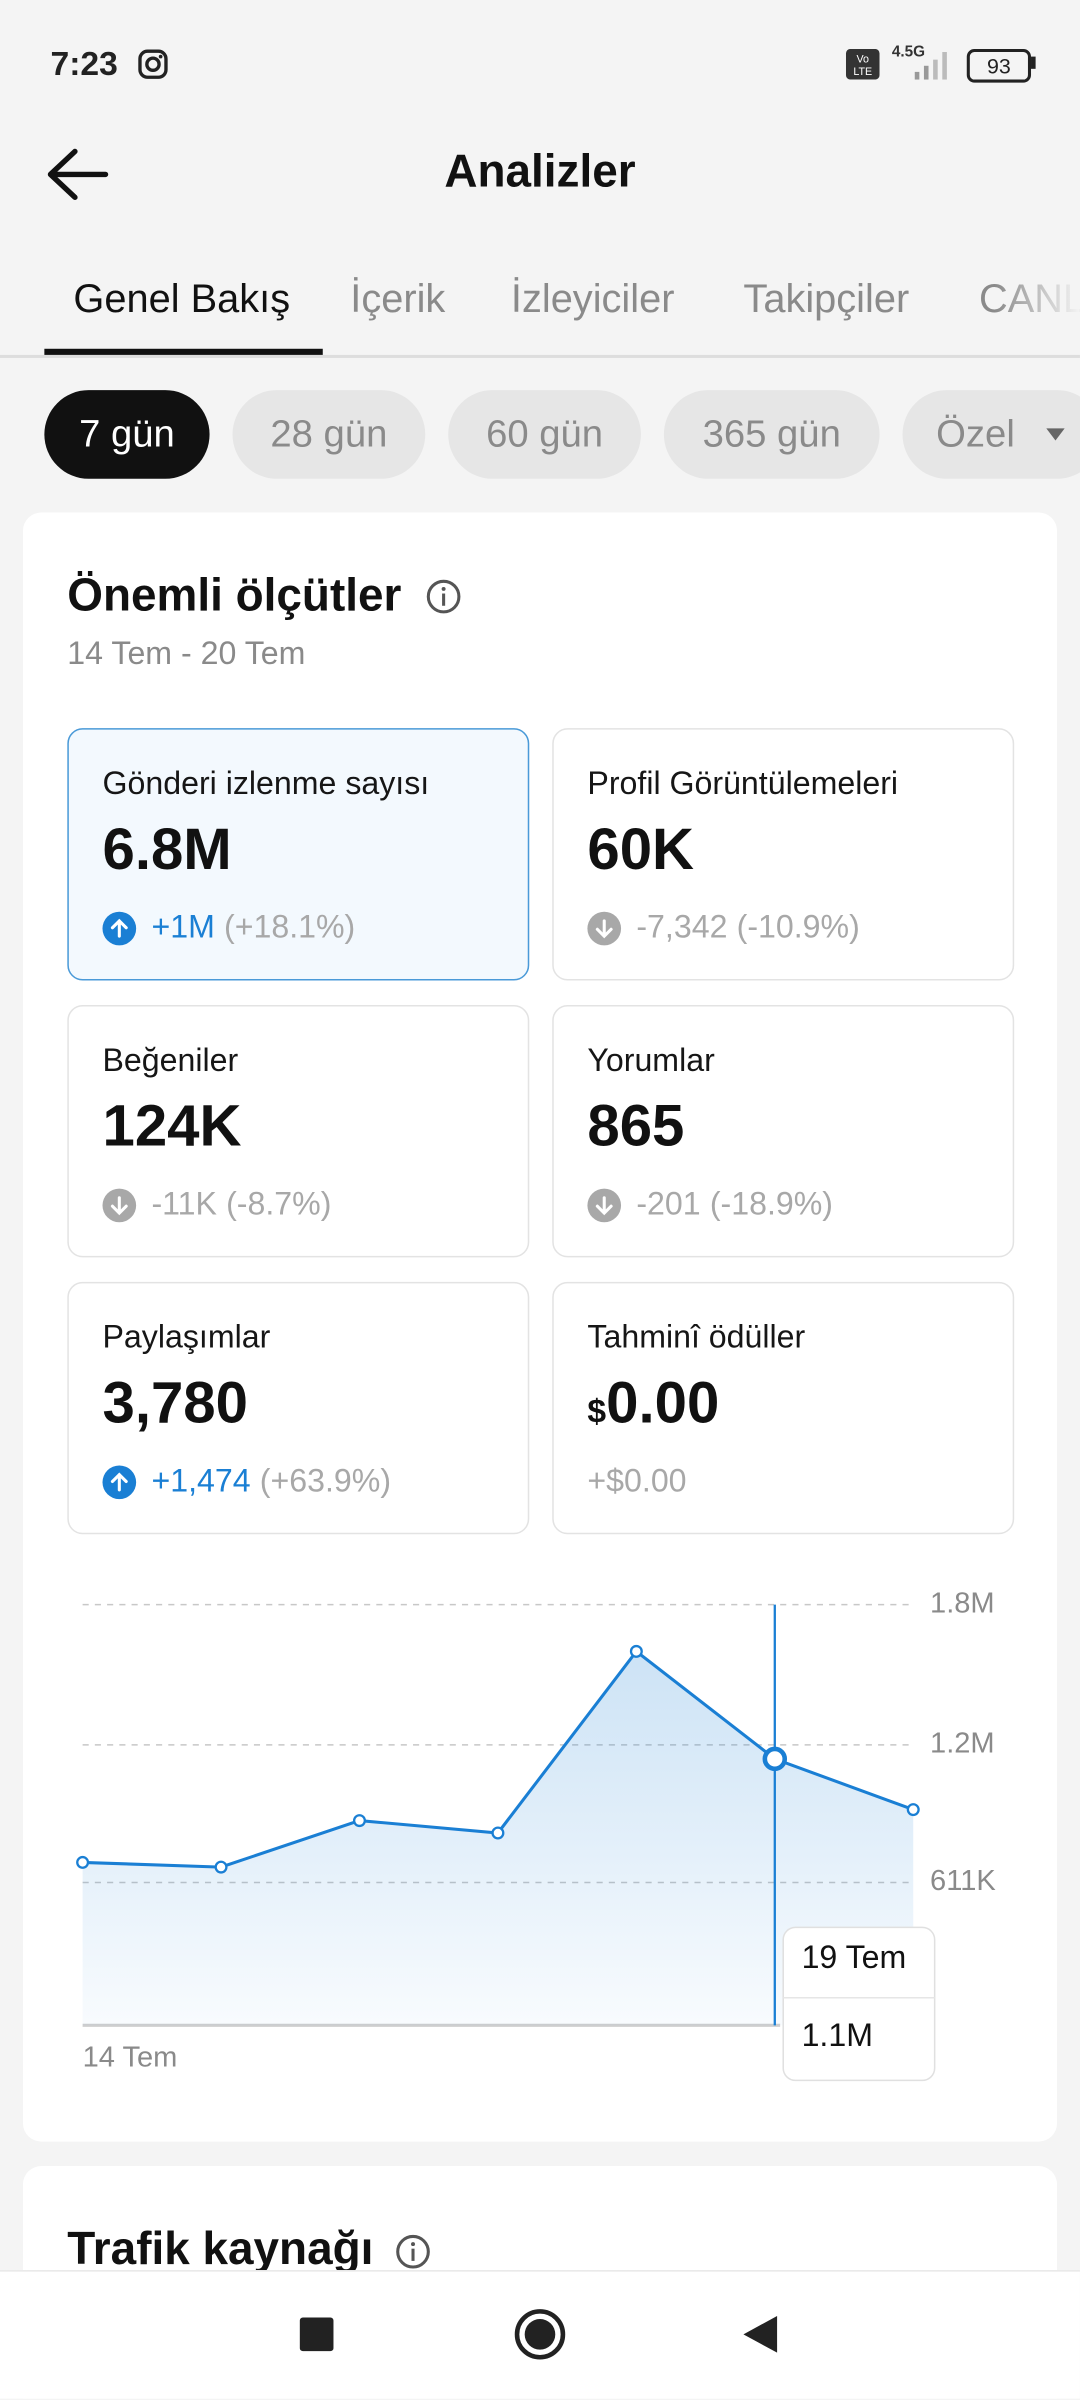 The width and height of the screenshot is (1080, 2400). Describe the element at coordinates (771, 1205) in the screenshot. I see `change-percent: (-18.9%)` at that location.